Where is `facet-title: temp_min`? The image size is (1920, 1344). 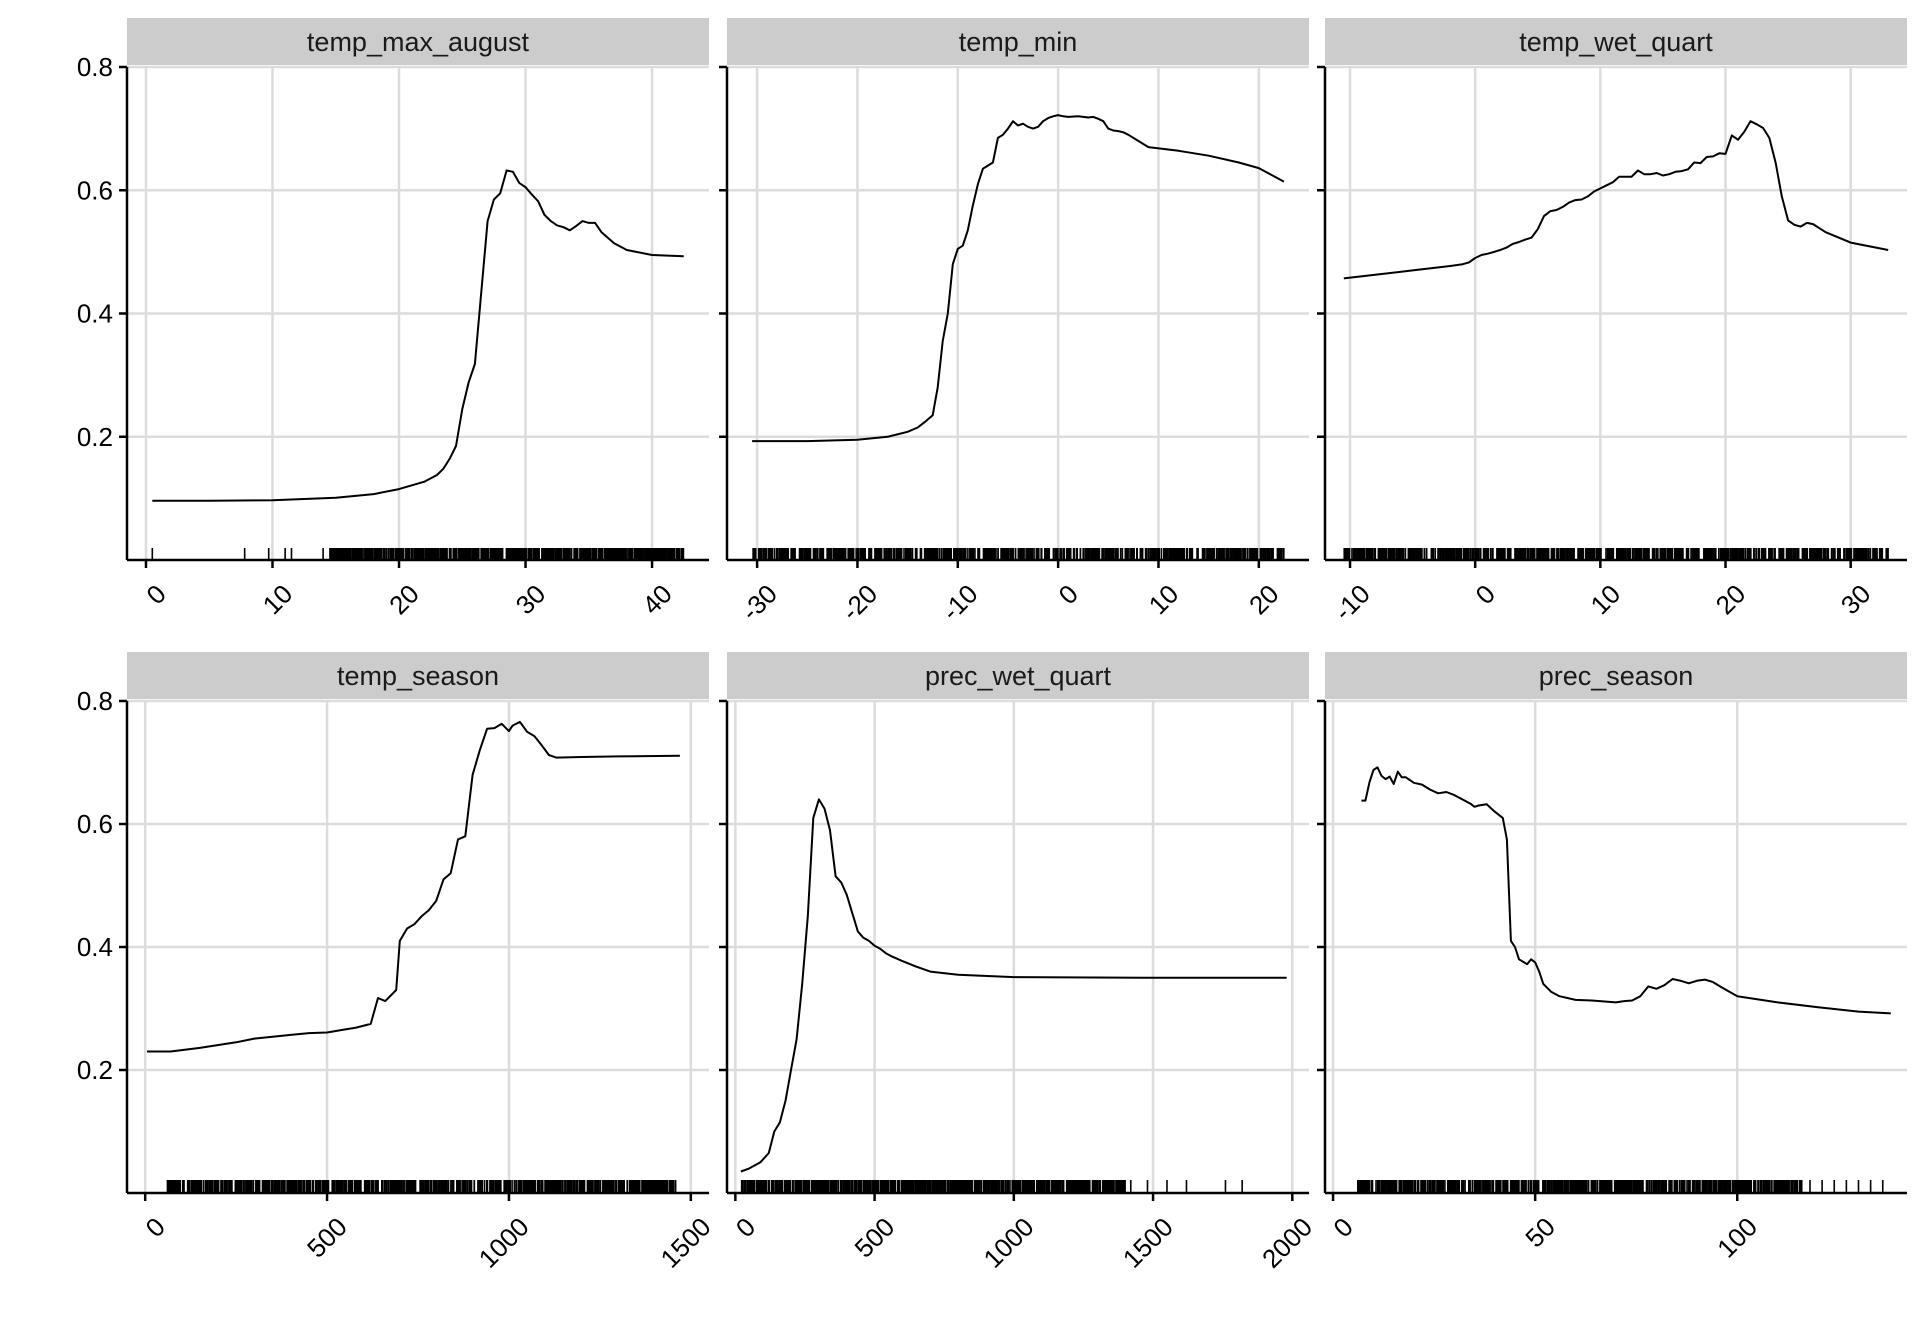 facet-title: temp_min is located at coordinates (1018, 42).